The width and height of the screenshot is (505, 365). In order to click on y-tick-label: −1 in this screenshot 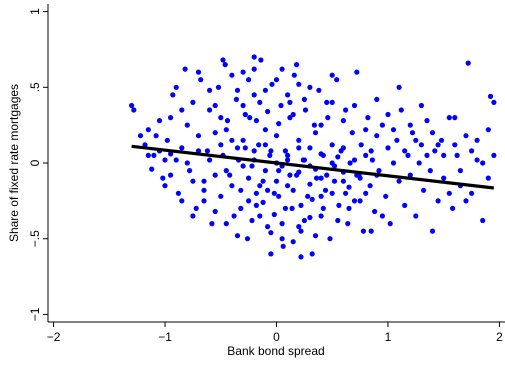, I will do `click(35, 314)`.